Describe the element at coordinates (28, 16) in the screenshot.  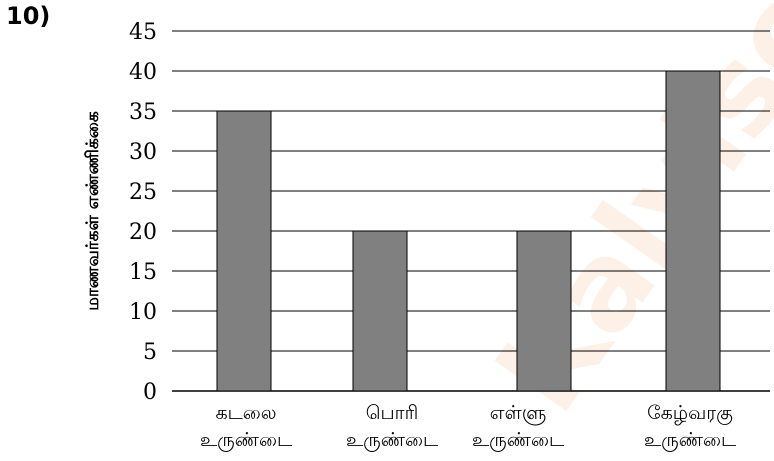
I see `question-number: 10)` at that location.